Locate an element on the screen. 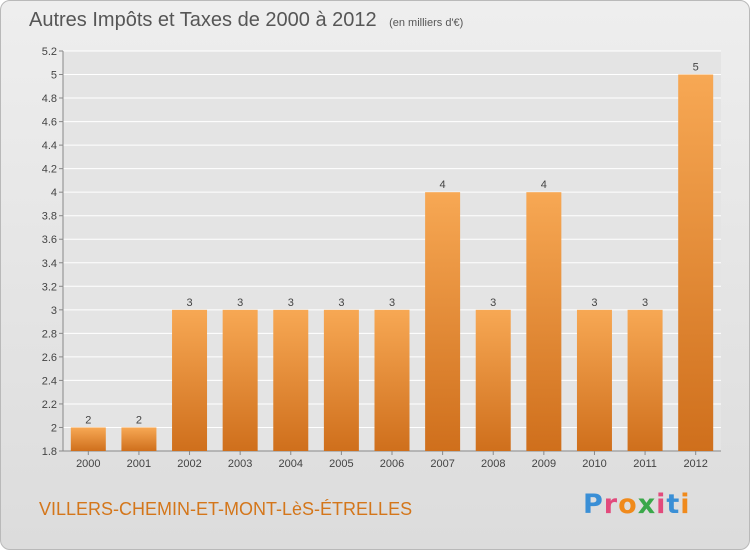  y-tick-label: 2.2 is located at coordinates (49, 405).